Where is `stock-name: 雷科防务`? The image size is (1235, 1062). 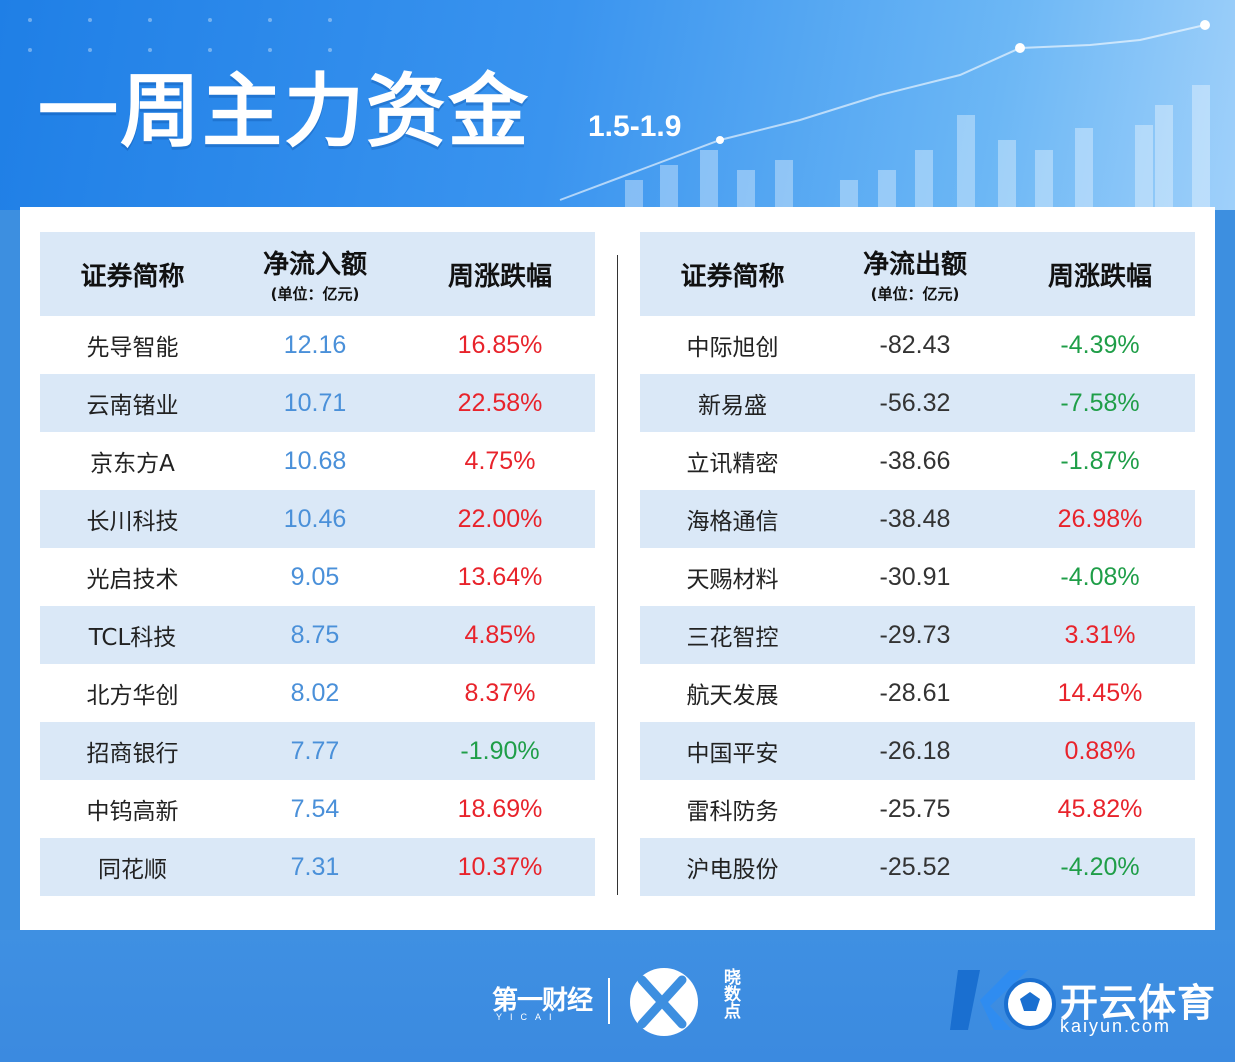 stock-name: 雷科防务 is located at coordinates (732, 812).